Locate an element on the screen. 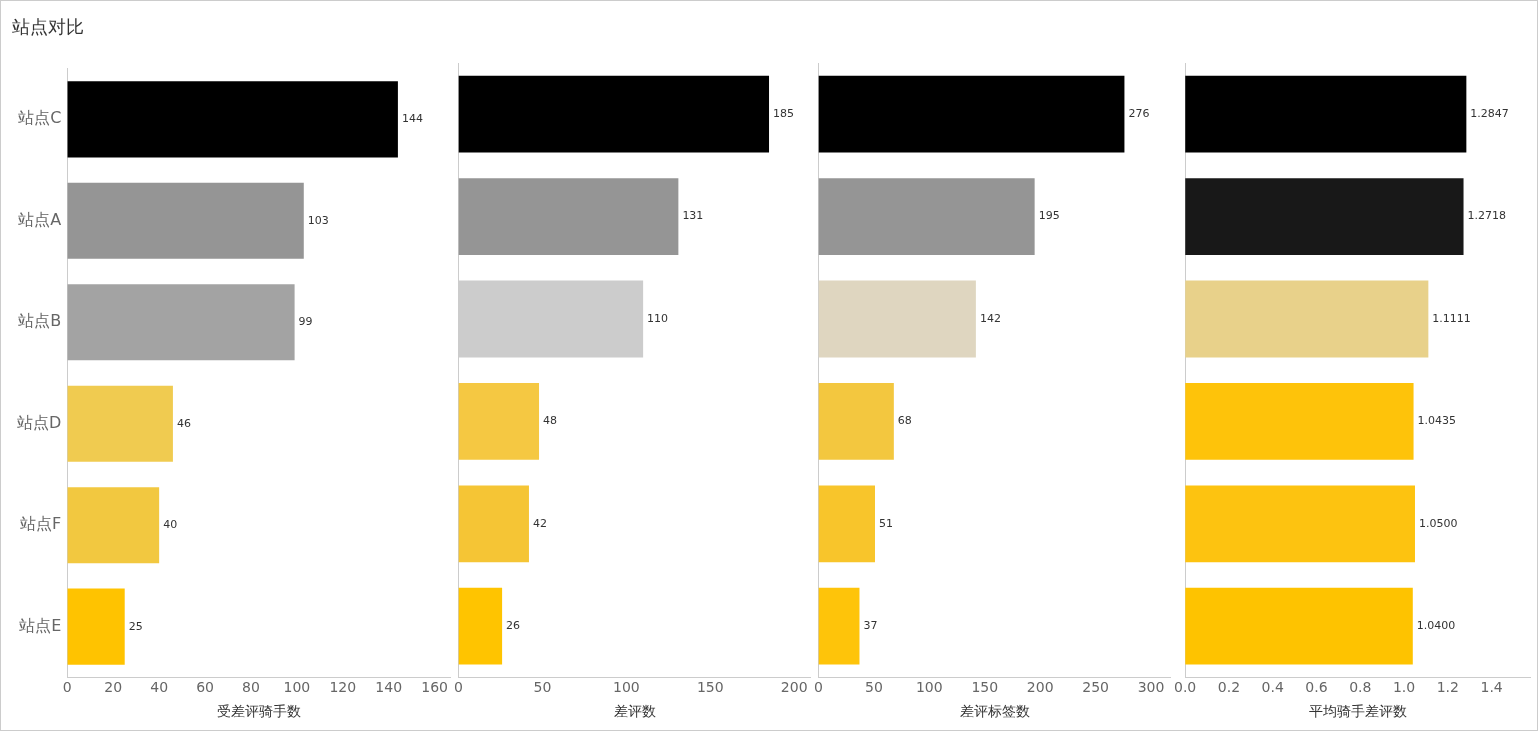  data-label: 103 is located at coordinates (318, 220).